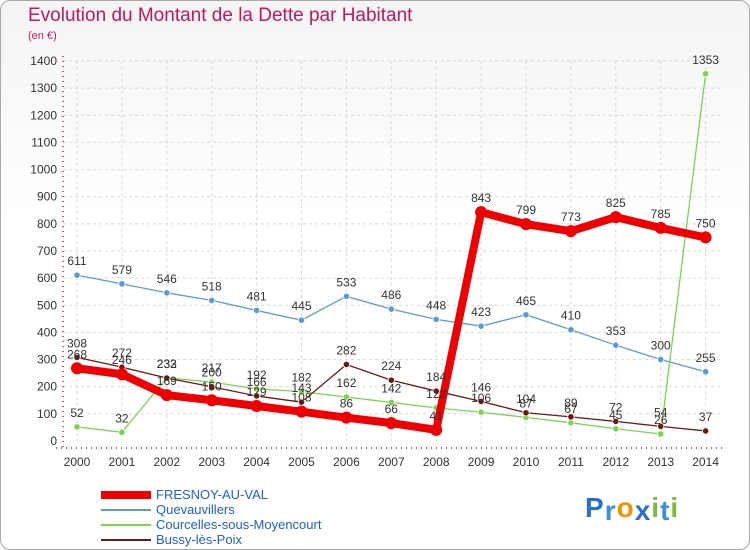 This screenshot has height=550, width=750. What do you see at coordinates (665, 510) in the screenshot?
I see `logo-letter: t` at bounding box center [665, 510].